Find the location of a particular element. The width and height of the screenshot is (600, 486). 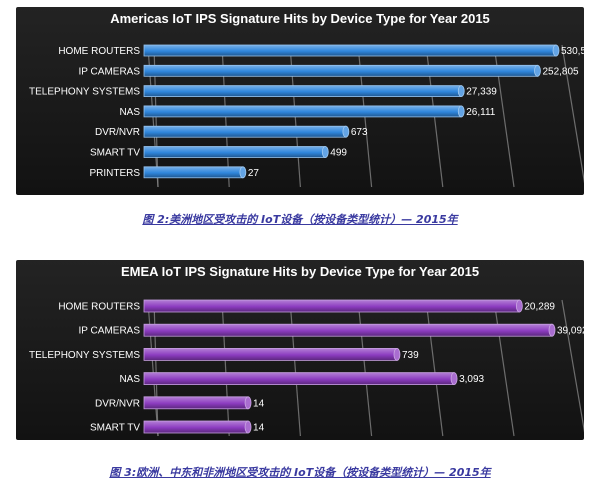

category-label: PRINTERS is located at coordinates (114, 173).